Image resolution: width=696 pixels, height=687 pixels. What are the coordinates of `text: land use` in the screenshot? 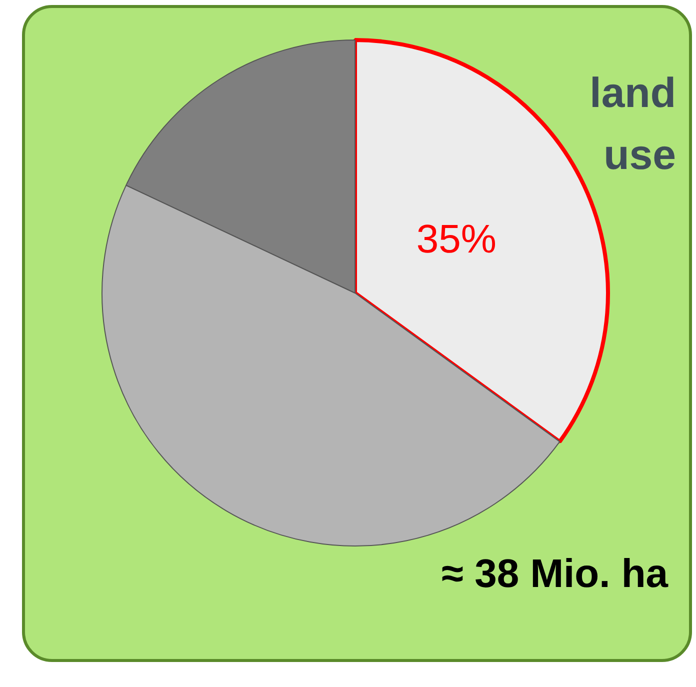 It's located at (632, 124).